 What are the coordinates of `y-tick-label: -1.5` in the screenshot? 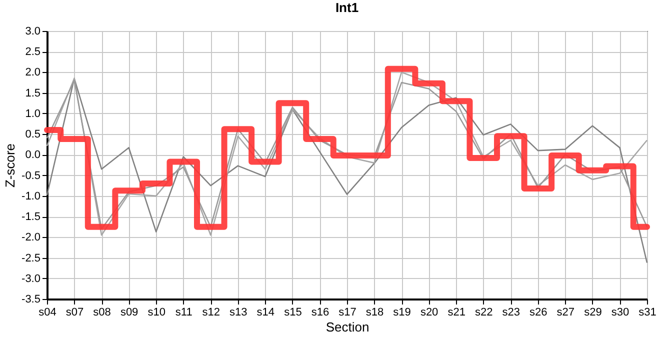 It's located at (31, 217).